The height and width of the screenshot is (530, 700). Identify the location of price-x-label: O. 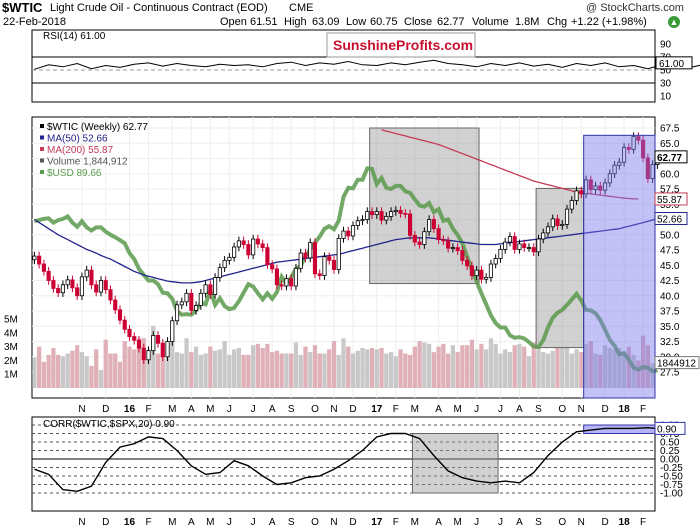
(315, 409).